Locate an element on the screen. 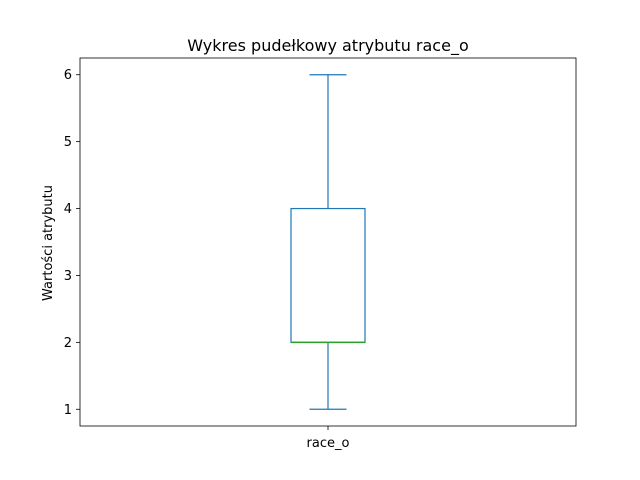  chart-title: Wykres pudełkowy atrybutu race_o is located at coordinates (327, 46).